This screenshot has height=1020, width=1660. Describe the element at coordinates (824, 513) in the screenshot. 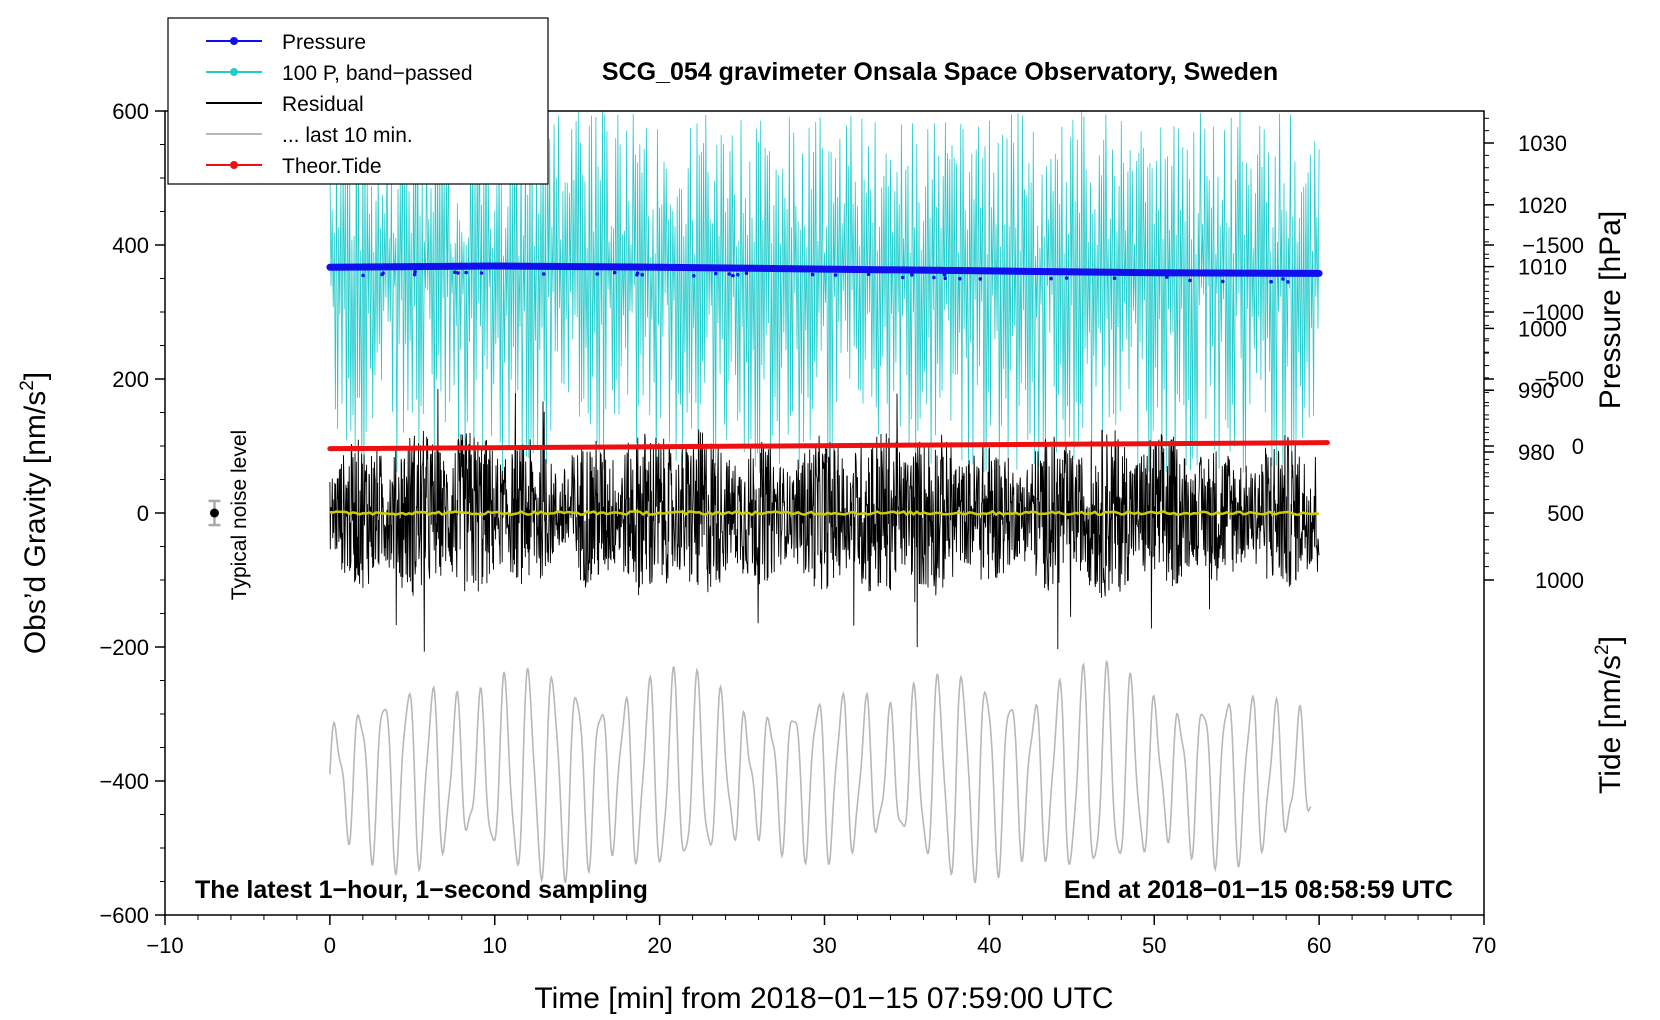

I see `series-gravity-line` at that location.